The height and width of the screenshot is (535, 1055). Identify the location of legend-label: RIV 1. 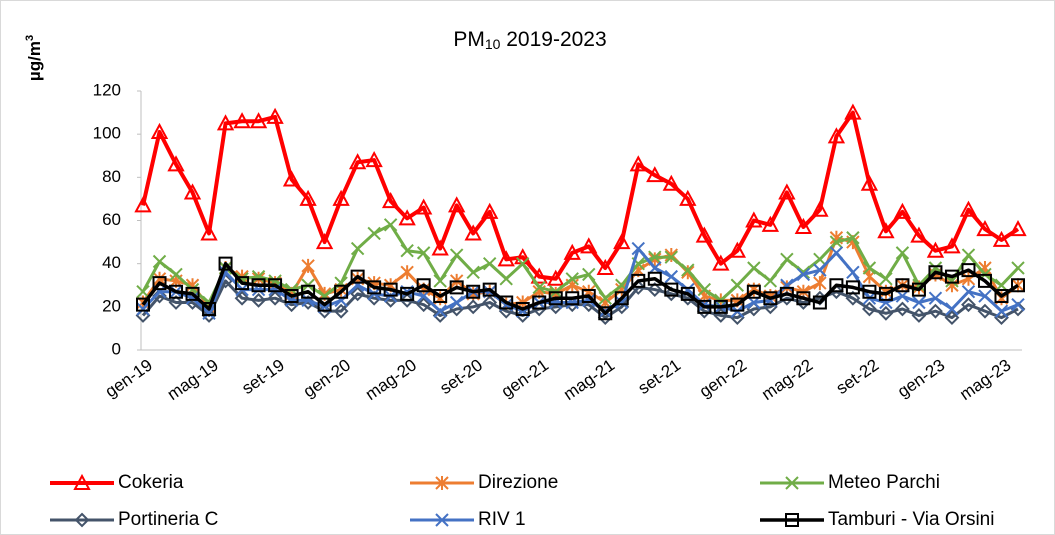
(502, 519).